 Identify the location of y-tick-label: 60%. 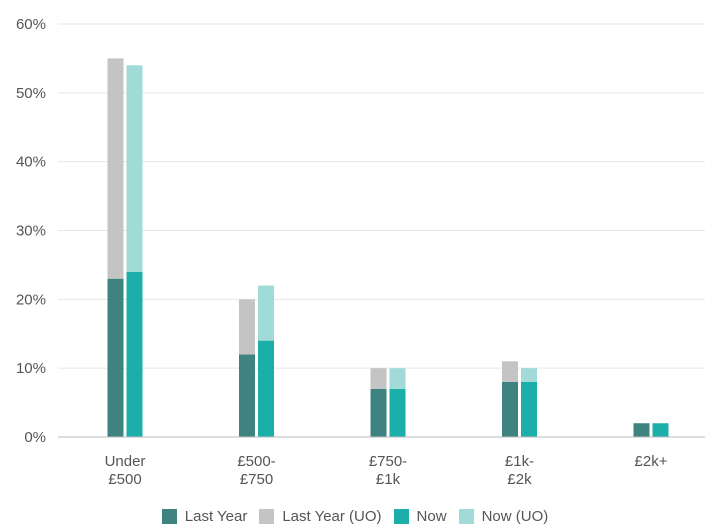
(31, 24).